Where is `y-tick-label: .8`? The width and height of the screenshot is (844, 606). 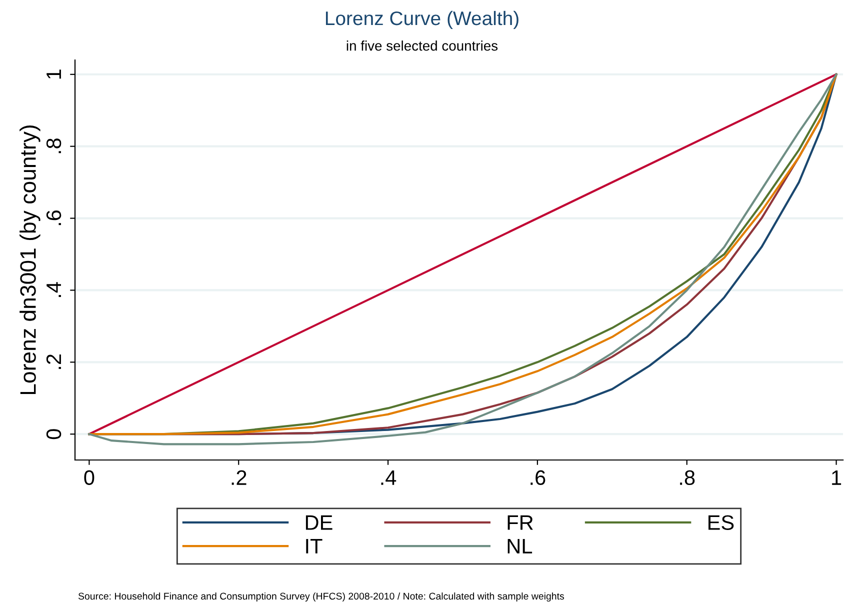 y-tick-label: .8 is located at coordinates (54, 146).